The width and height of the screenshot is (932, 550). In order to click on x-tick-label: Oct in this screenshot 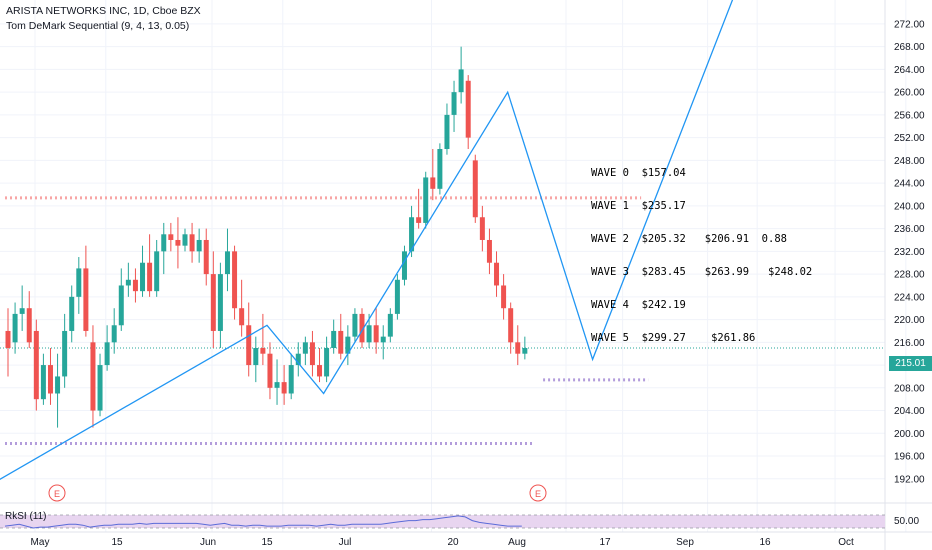, I will do `click(846, 542)`.